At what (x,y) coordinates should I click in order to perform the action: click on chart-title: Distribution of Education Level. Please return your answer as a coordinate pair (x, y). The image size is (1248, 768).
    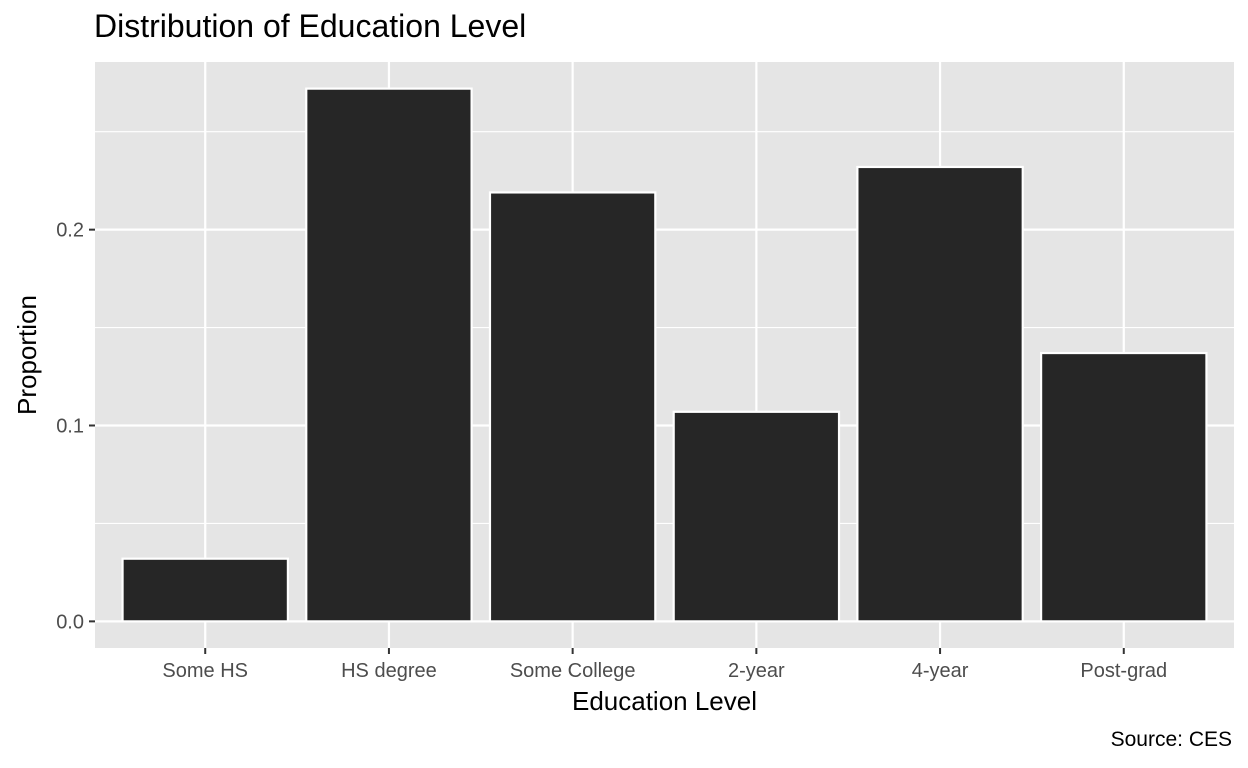
    Looking at the image, I should click on (310, 26).